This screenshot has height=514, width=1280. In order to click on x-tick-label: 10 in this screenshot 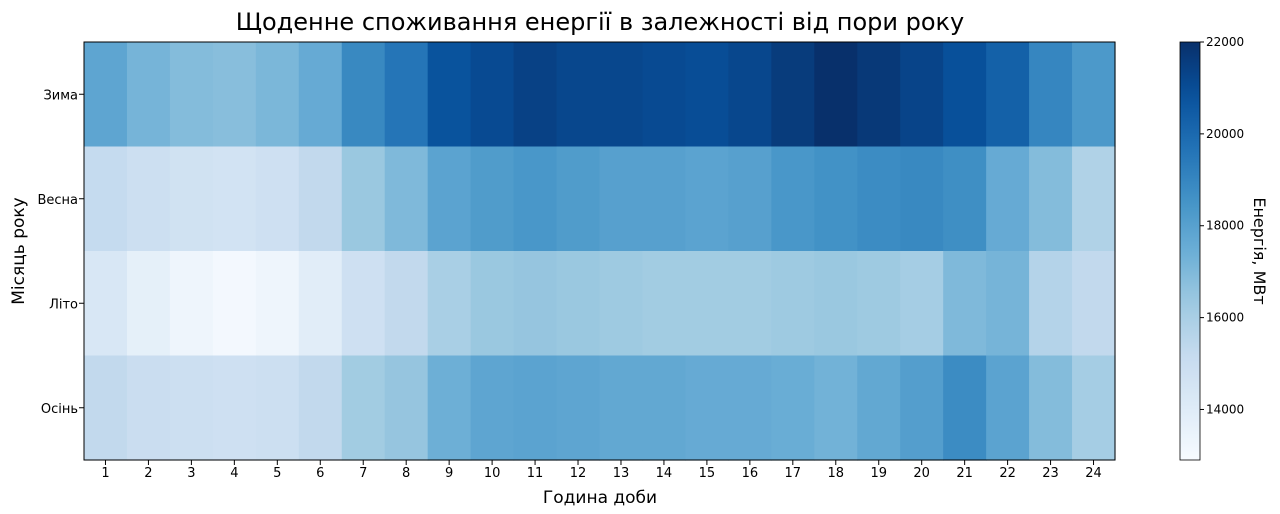, I will do `click(492, 473)`.